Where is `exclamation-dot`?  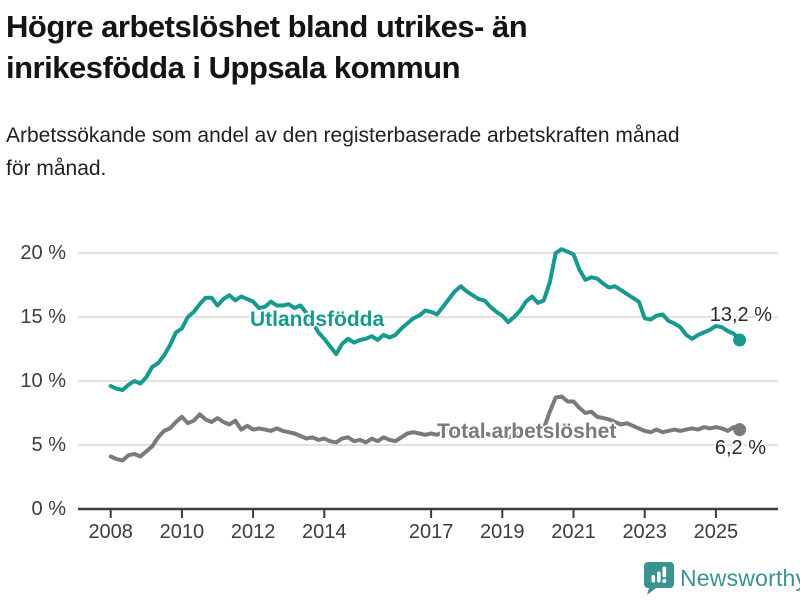
exclamation-dot is located at coordinates (664, 581).